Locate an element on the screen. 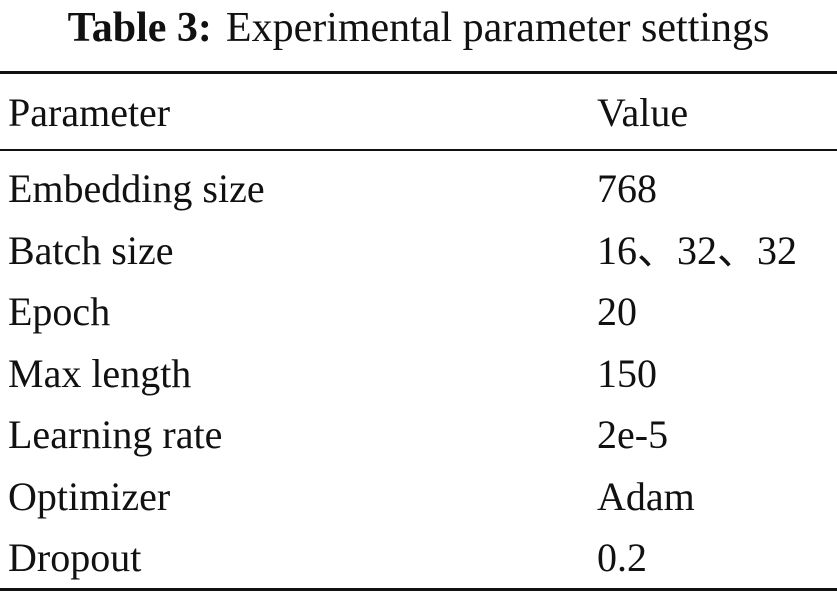  header-cell: Value is located at coordinates (643, 112).